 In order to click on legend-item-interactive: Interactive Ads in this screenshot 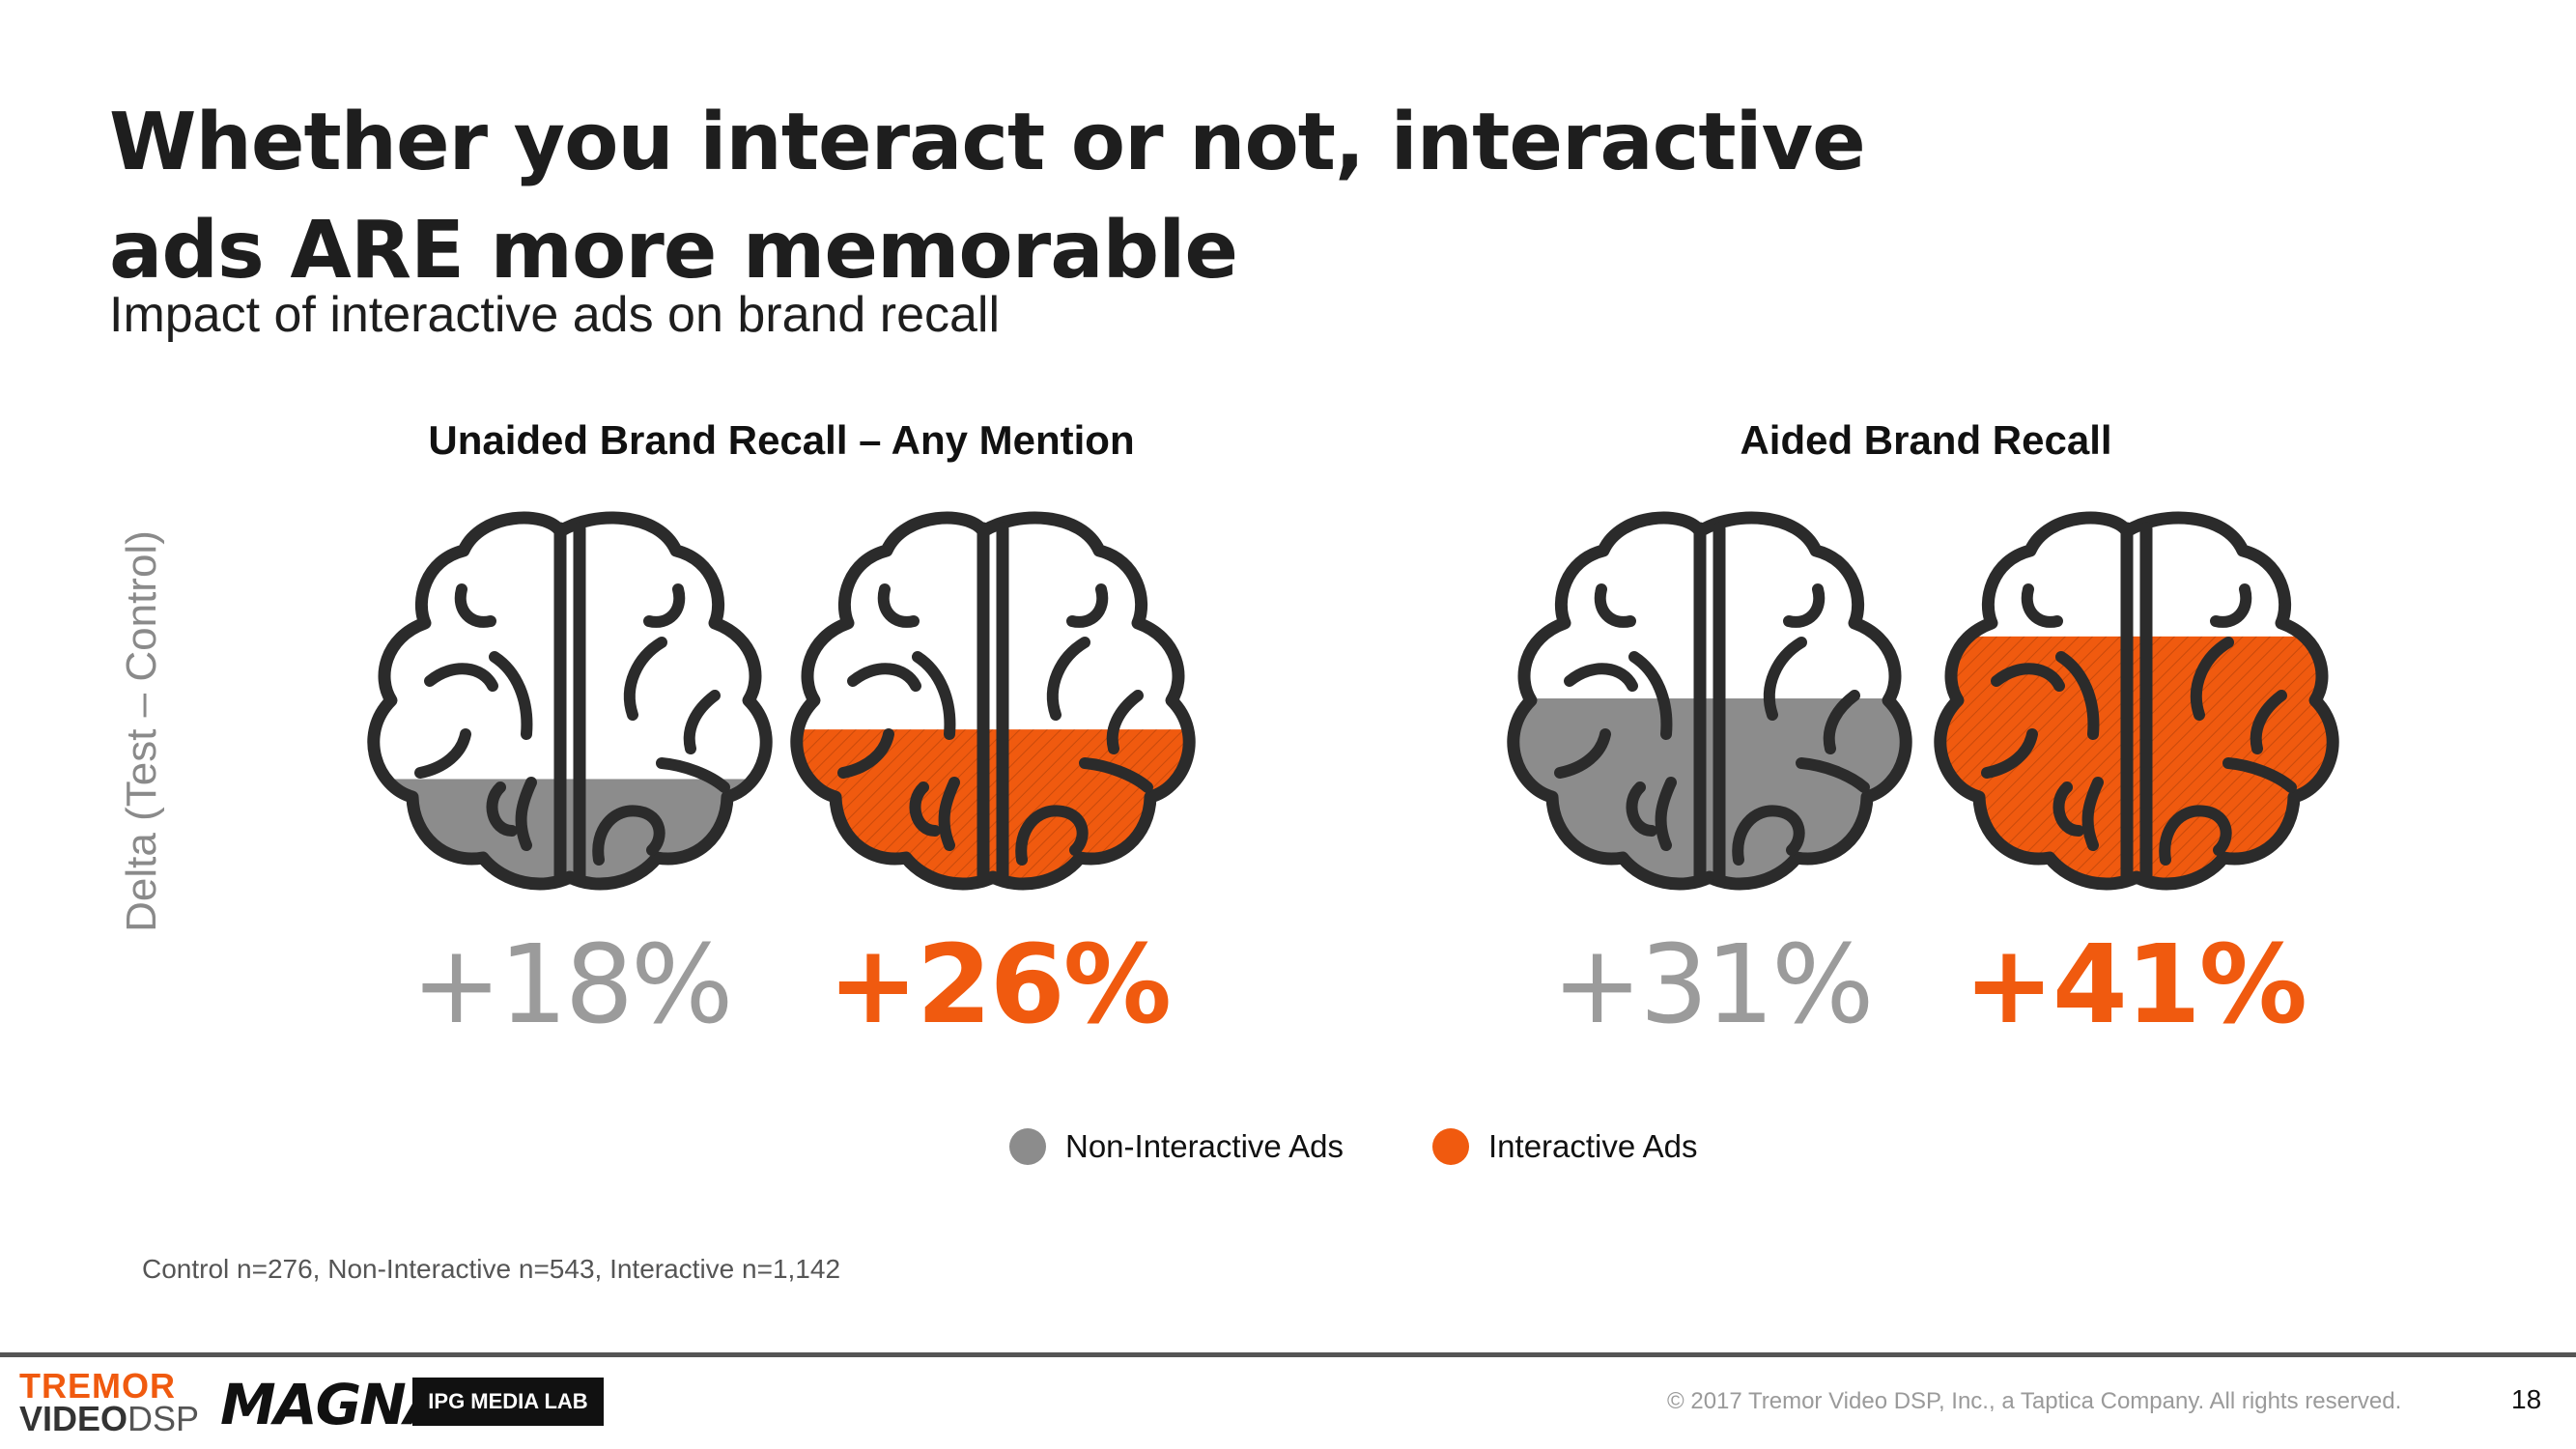, I will do `click(1564, 1146)`.